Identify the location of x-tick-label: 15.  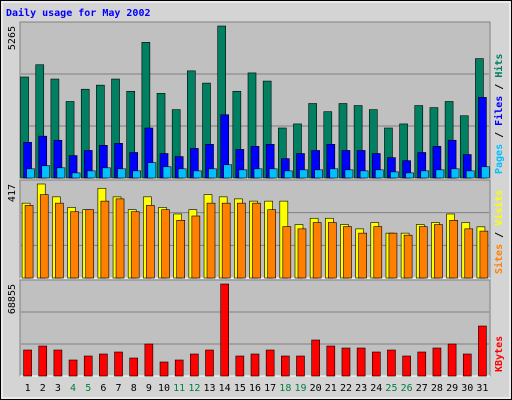
(240, 388).